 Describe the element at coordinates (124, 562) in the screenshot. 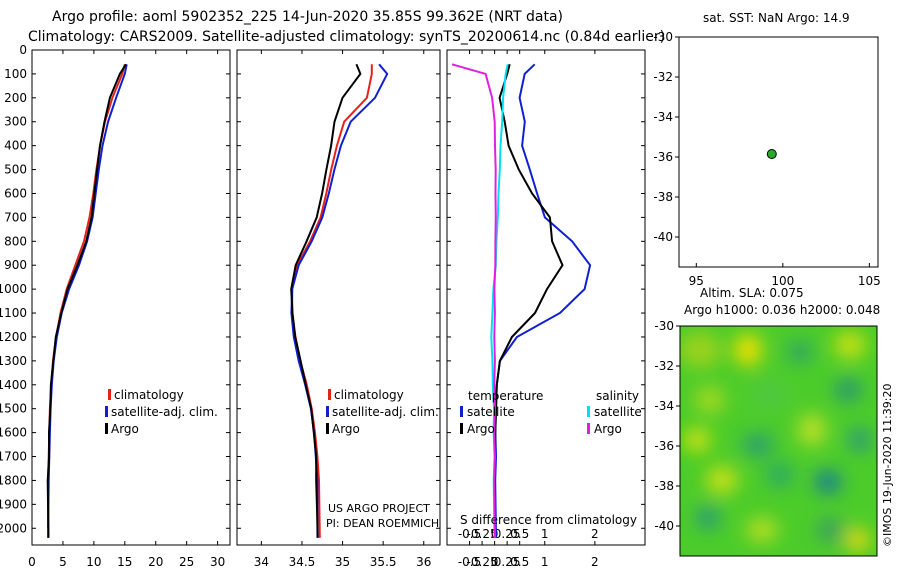

I see `x-tick-label: 15` at that location.